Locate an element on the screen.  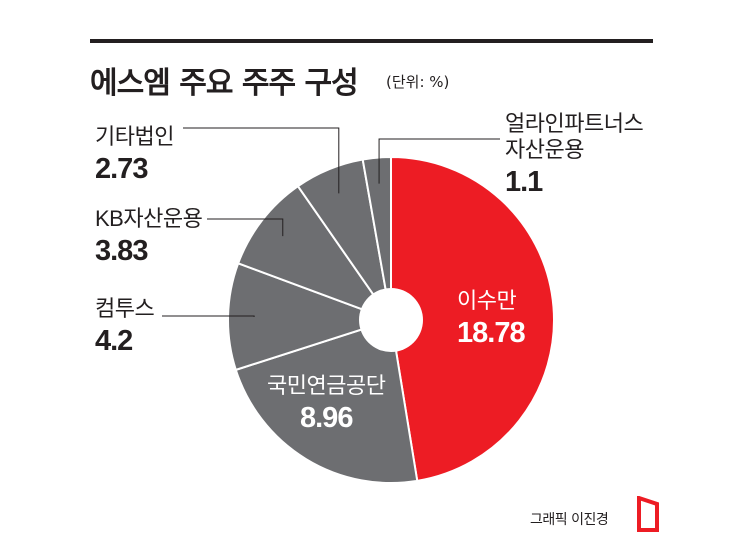
slice-name: 자산운용 is located at coordinates (544, 149).